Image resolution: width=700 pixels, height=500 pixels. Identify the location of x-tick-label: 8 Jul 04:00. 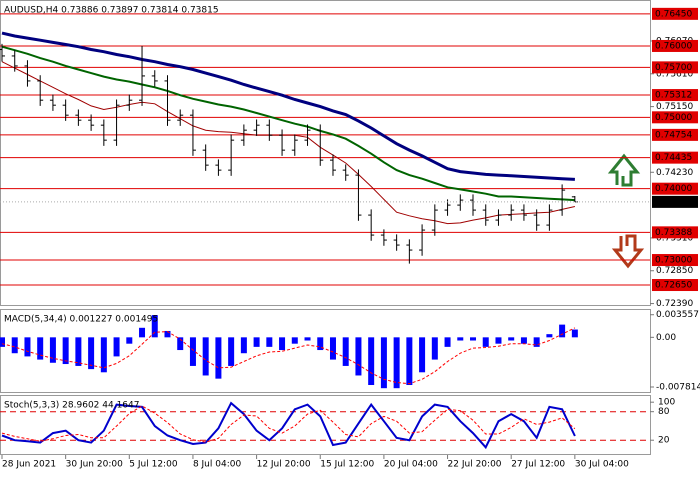
(217, 465).